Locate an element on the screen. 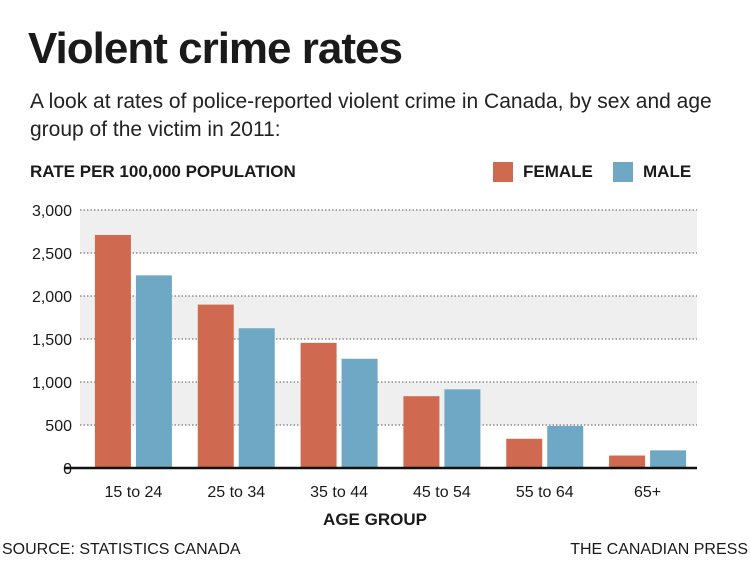  legend-label-male: MALE is located at coordinates (667, 171).